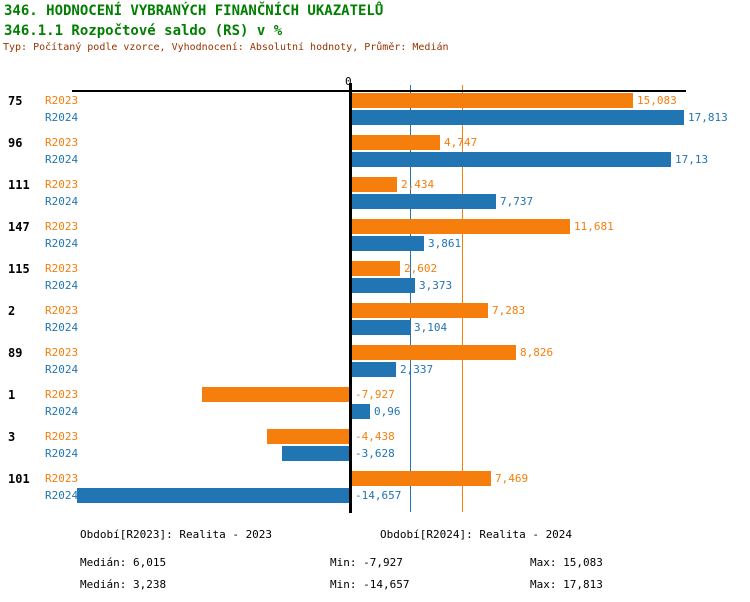 The width and height of the screenshot is (750, 602). What do you see at coordinates (123, 584) in the screenshot?
I see `stat-median-r2024: Medián: 3,238` at bounding box center [123, 584].